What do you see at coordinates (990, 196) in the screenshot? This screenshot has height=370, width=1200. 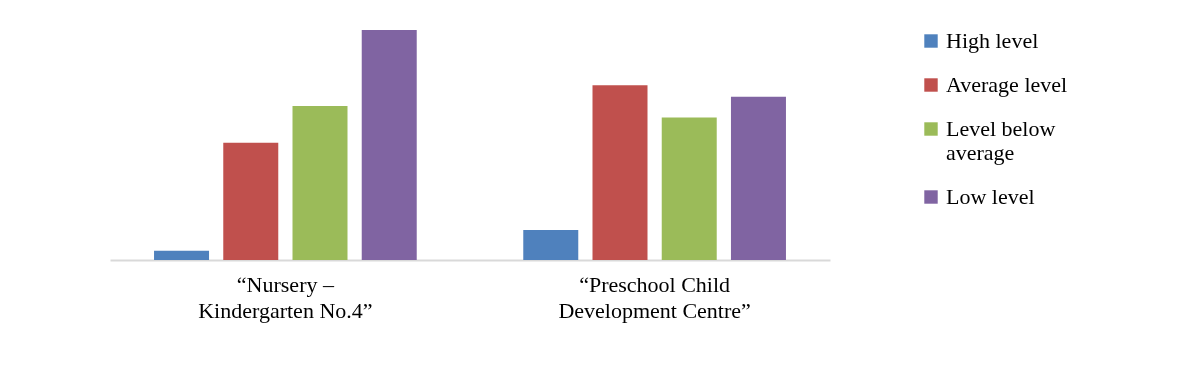 I see `legend-label: Low level` at bounding box center [990, 196].